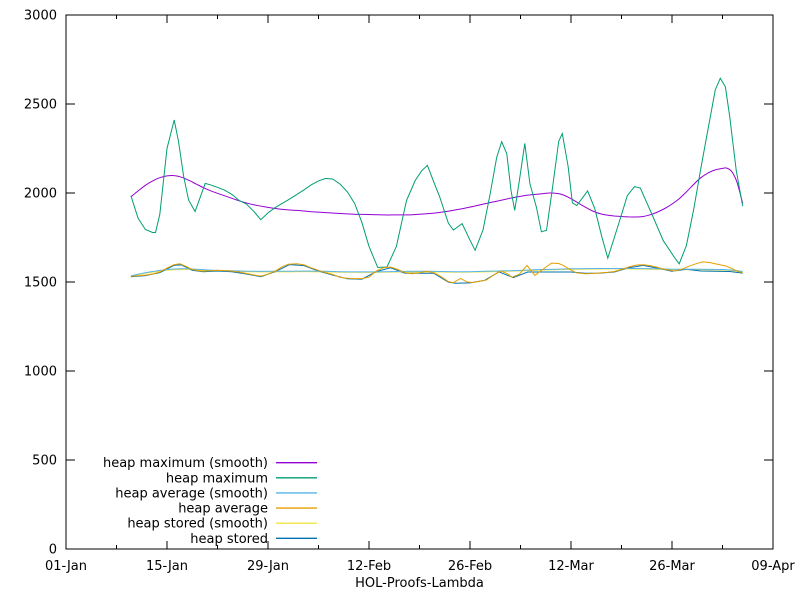 This screenshot has height=600, width=800. I want to click on y-tick-label: 1500, so click(40, 283).